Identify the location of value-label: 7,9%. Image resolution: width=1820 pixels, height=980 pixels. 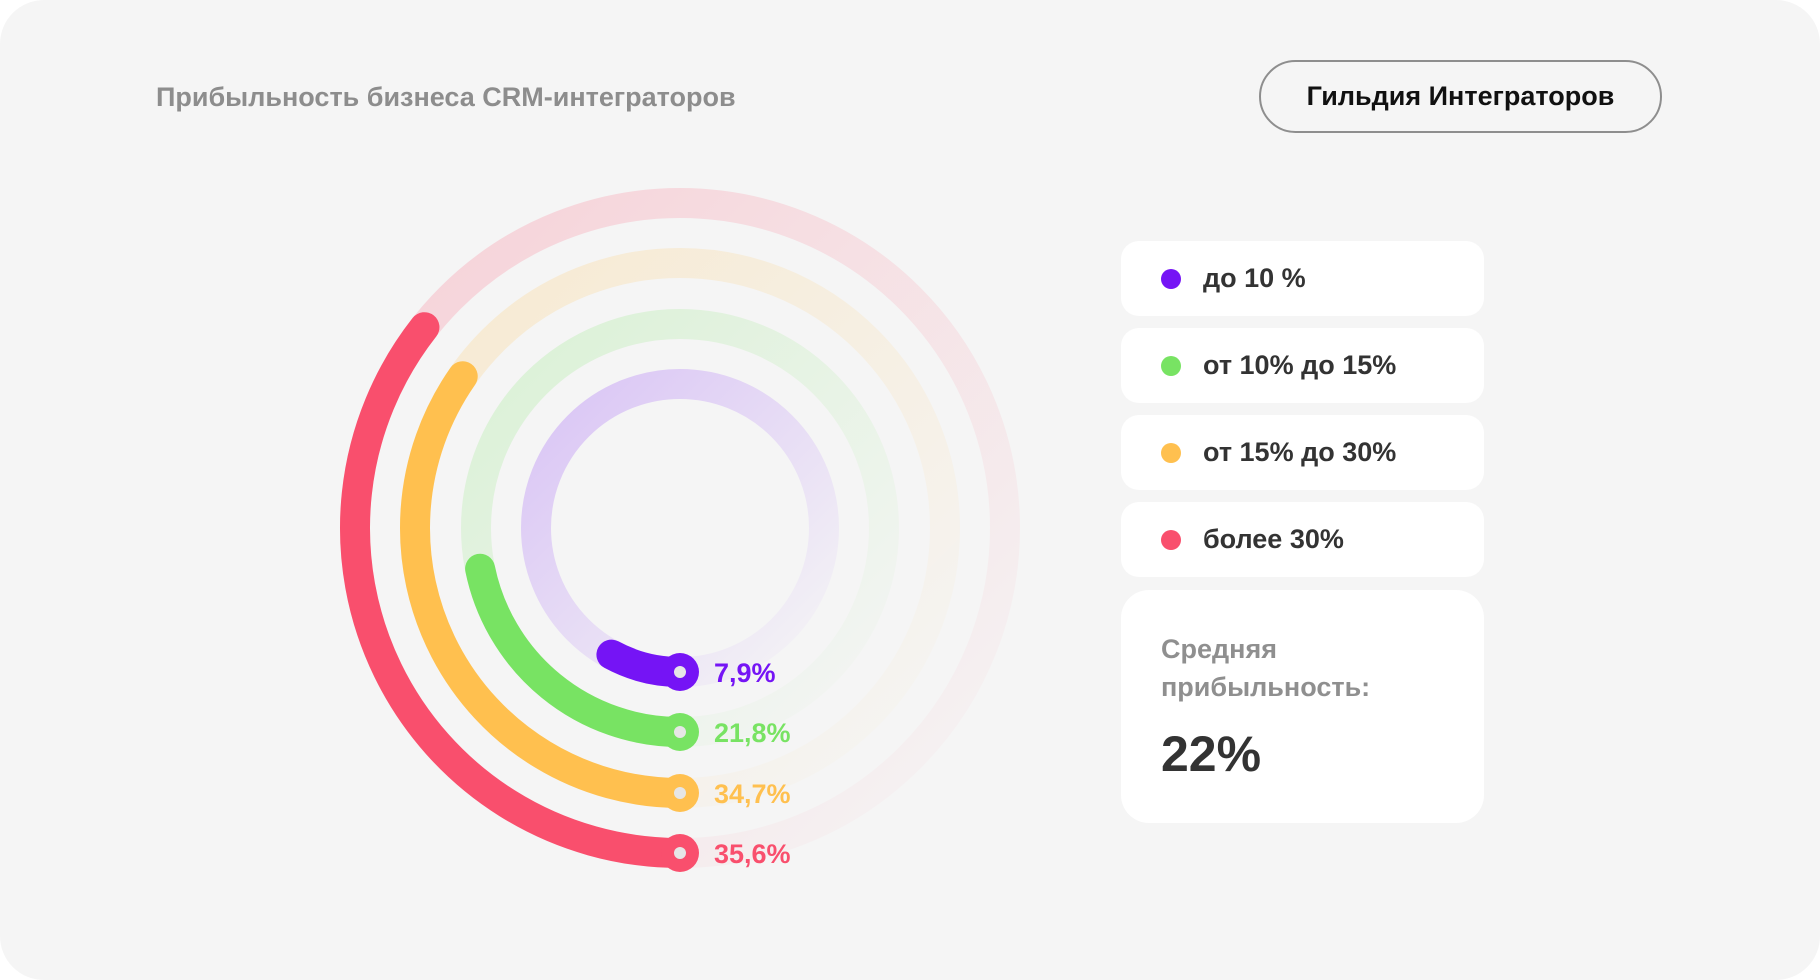
(745, 673).